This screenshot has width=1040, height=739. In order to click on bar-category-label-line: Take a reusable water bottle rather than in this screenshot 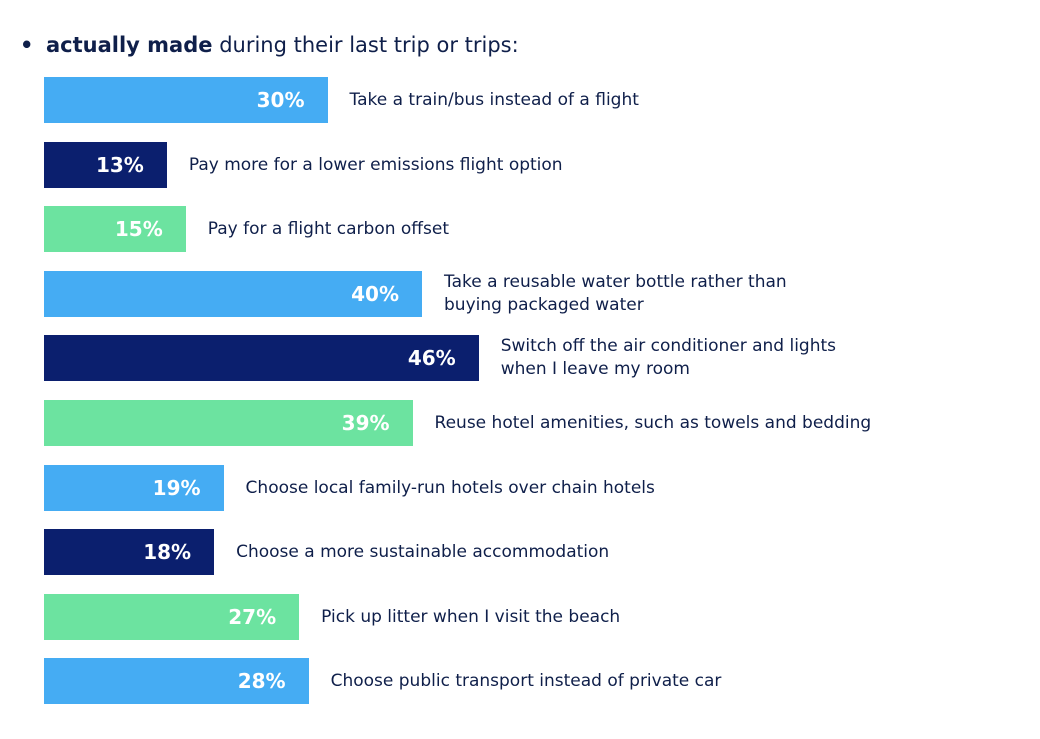, I will do `click(615, 282)`.